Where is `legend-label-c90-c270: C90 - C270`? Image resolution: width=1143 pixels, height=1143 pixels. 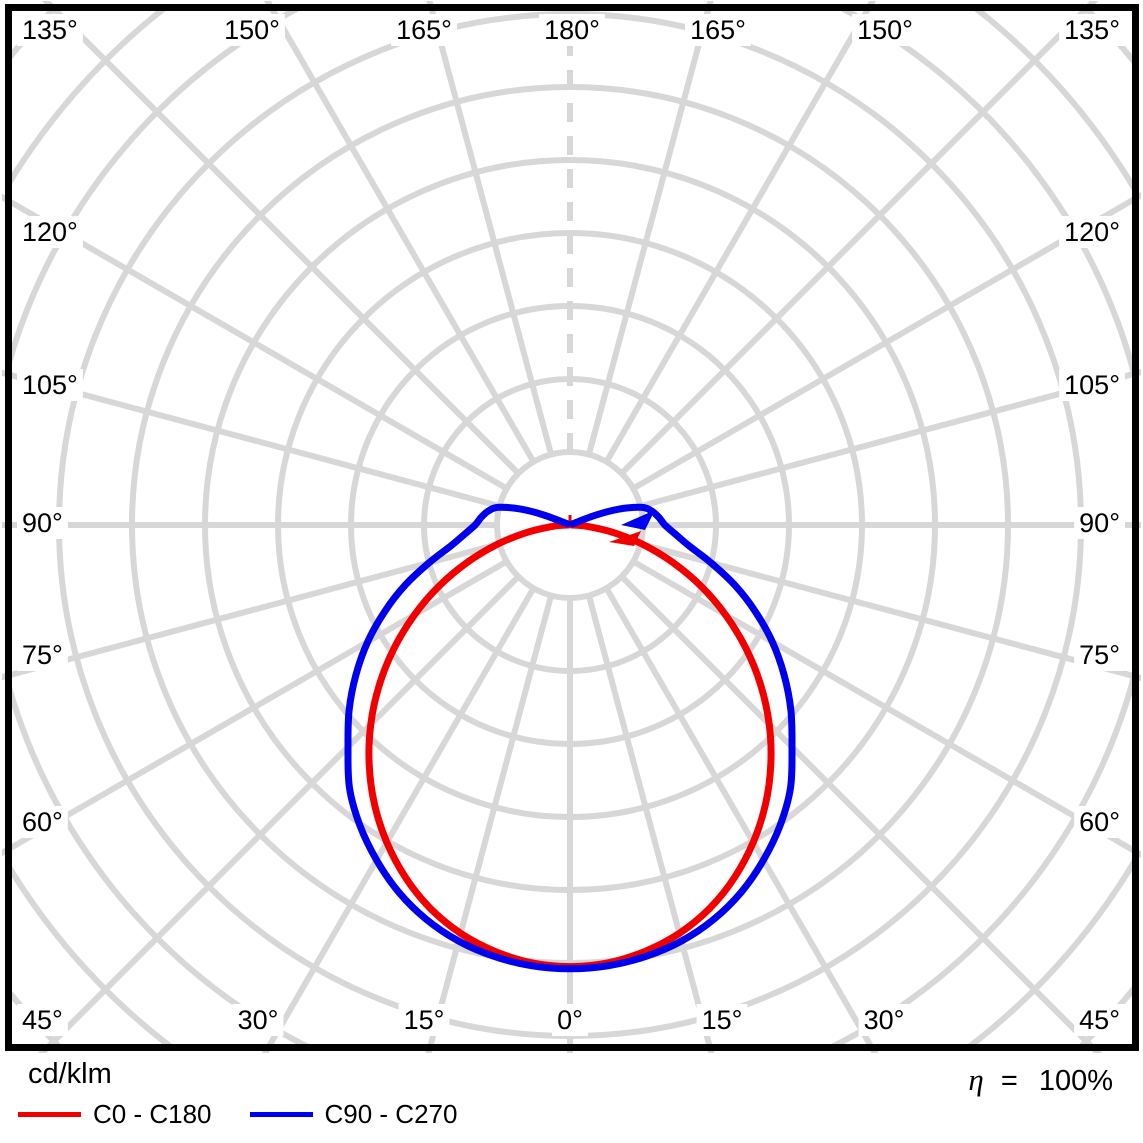
legend-label-c90-c270: C90 - C270 is located at coordinates (391, 1114).